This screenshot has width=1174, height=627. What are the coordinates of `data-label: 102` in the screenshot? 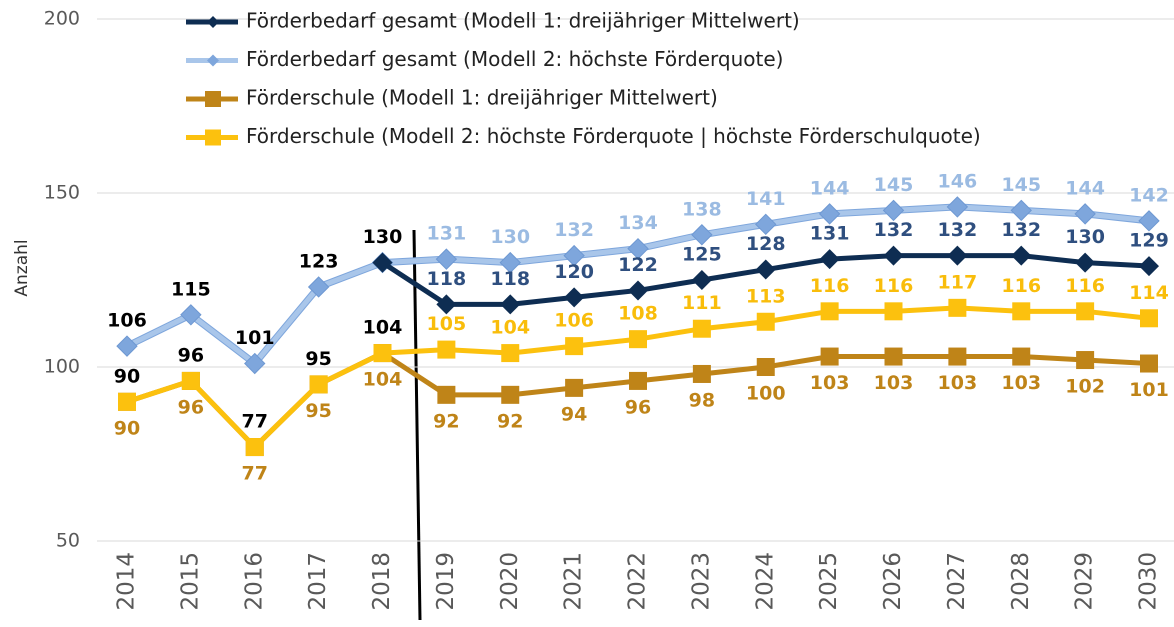 It's located at (1085, 387).